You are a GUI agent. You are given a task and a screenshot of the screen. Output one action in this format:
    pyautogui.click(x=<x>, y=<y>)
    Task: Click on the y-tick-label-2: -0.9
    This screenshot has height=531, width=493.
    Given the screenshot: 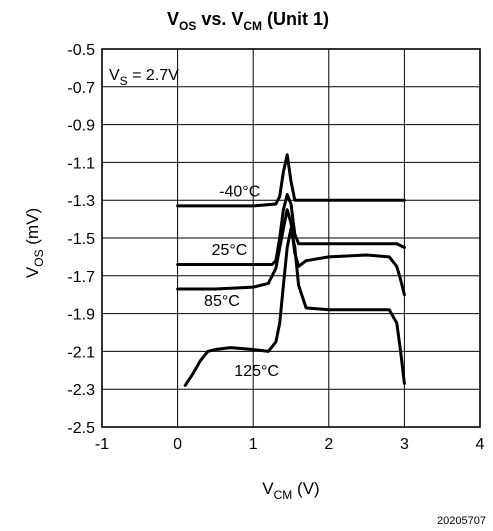 What is the action you would take?
    pyautogui.click(x=81, y=126)
    